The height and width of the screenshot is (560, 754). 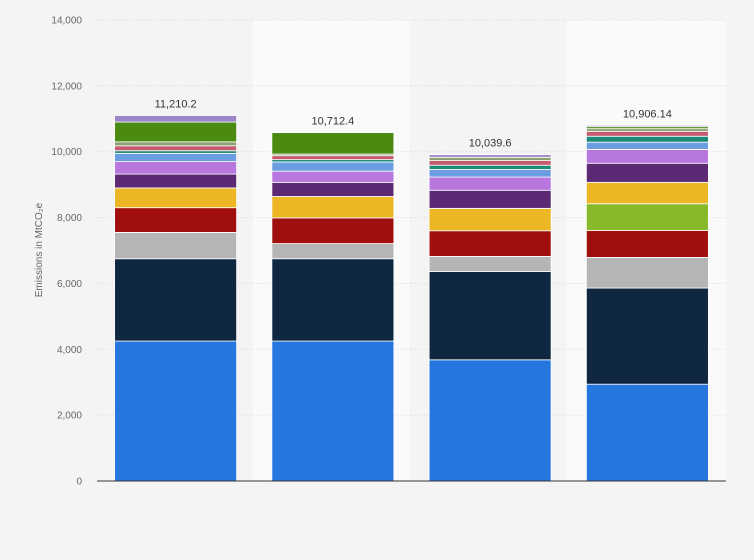 What do you see at coordinates (69, 416) in the screenshot?
I see `y-tick-label: 2,000` at bounding box center [69, 416].